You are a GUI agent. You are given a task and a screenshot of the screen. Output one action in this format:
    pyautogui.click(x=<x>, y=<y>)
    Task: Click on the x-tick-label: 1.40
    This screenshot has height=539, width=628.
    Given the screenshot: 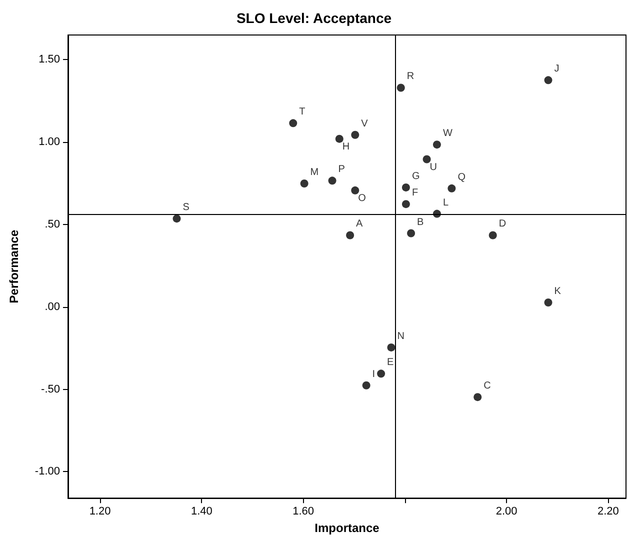 What is the action you would take?
    pyautogui.click(x=201, y=512)
    